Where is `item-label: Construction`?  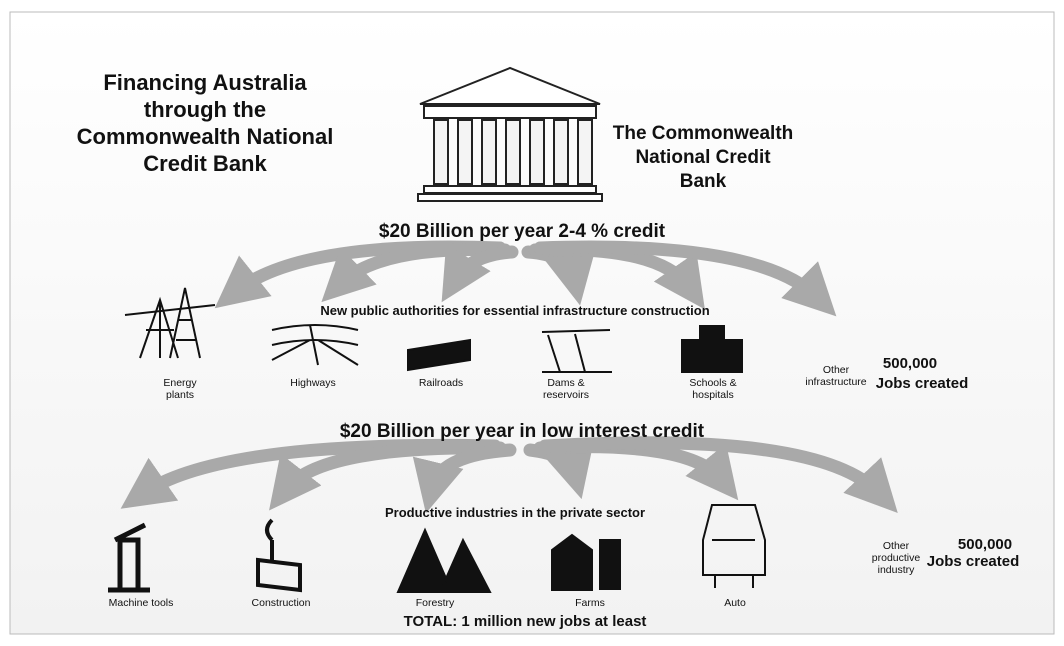 item-label: Construction is located at coordinates (281, 603).